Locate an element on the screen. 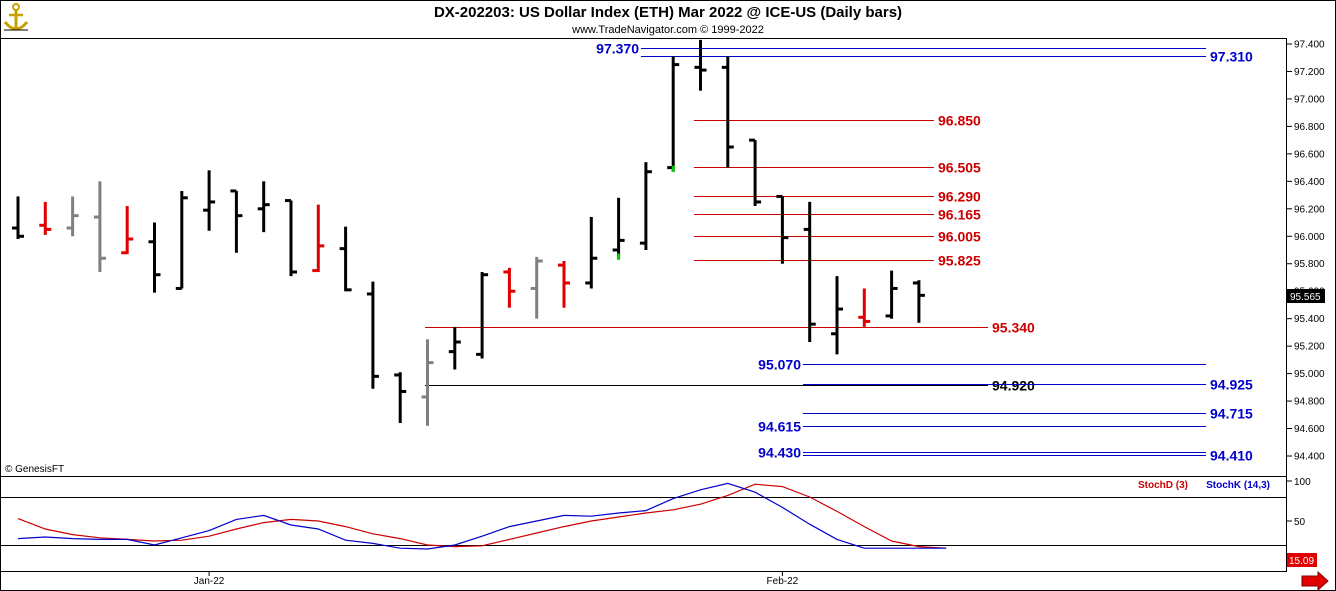  stoch-series-line is located at coordinates (482, 516).